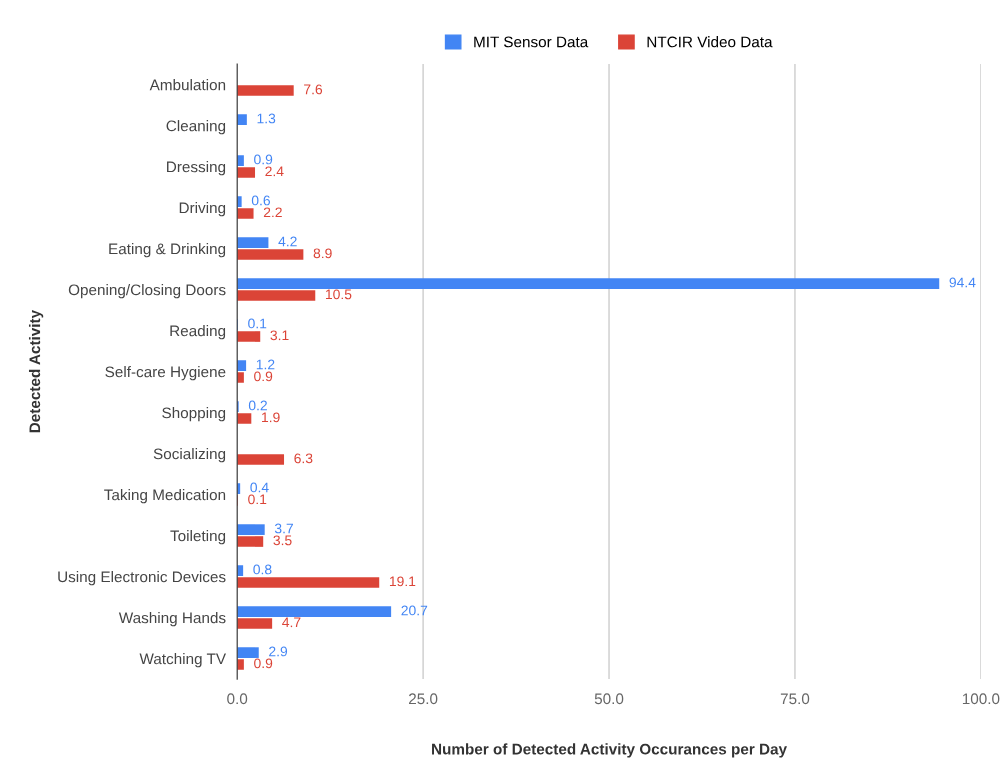 The image size is (1005, 763). Describe the element at coordinates (165, 496) in the screenshot. I see `y-tick-label: Taking Medication` at that location.